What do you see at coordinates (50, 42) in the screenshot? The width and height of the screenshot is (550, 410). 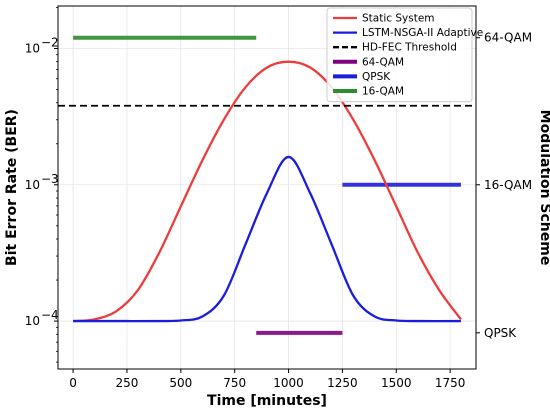 I see `y-tick-exponent: −2` at bounding box center [50, 42].